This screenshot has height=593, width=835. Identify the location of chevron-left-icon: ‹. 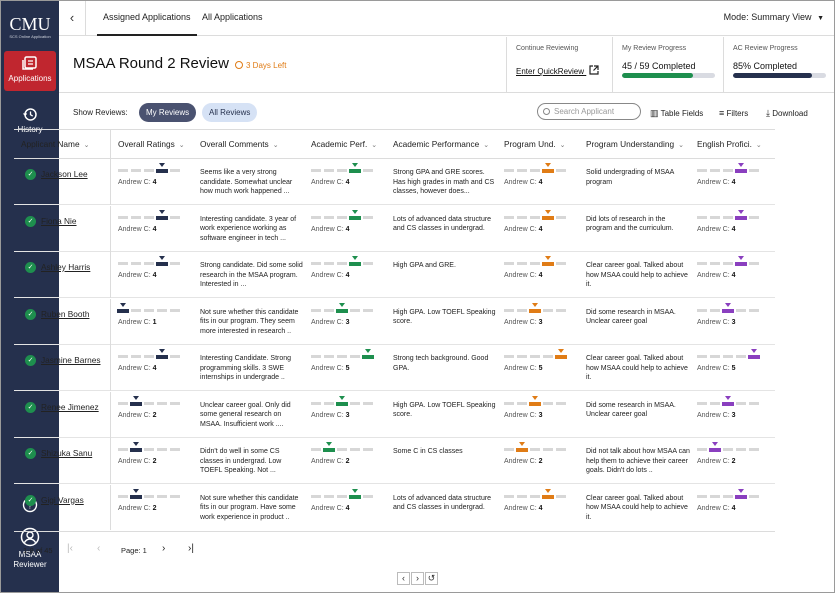
(72, 17).